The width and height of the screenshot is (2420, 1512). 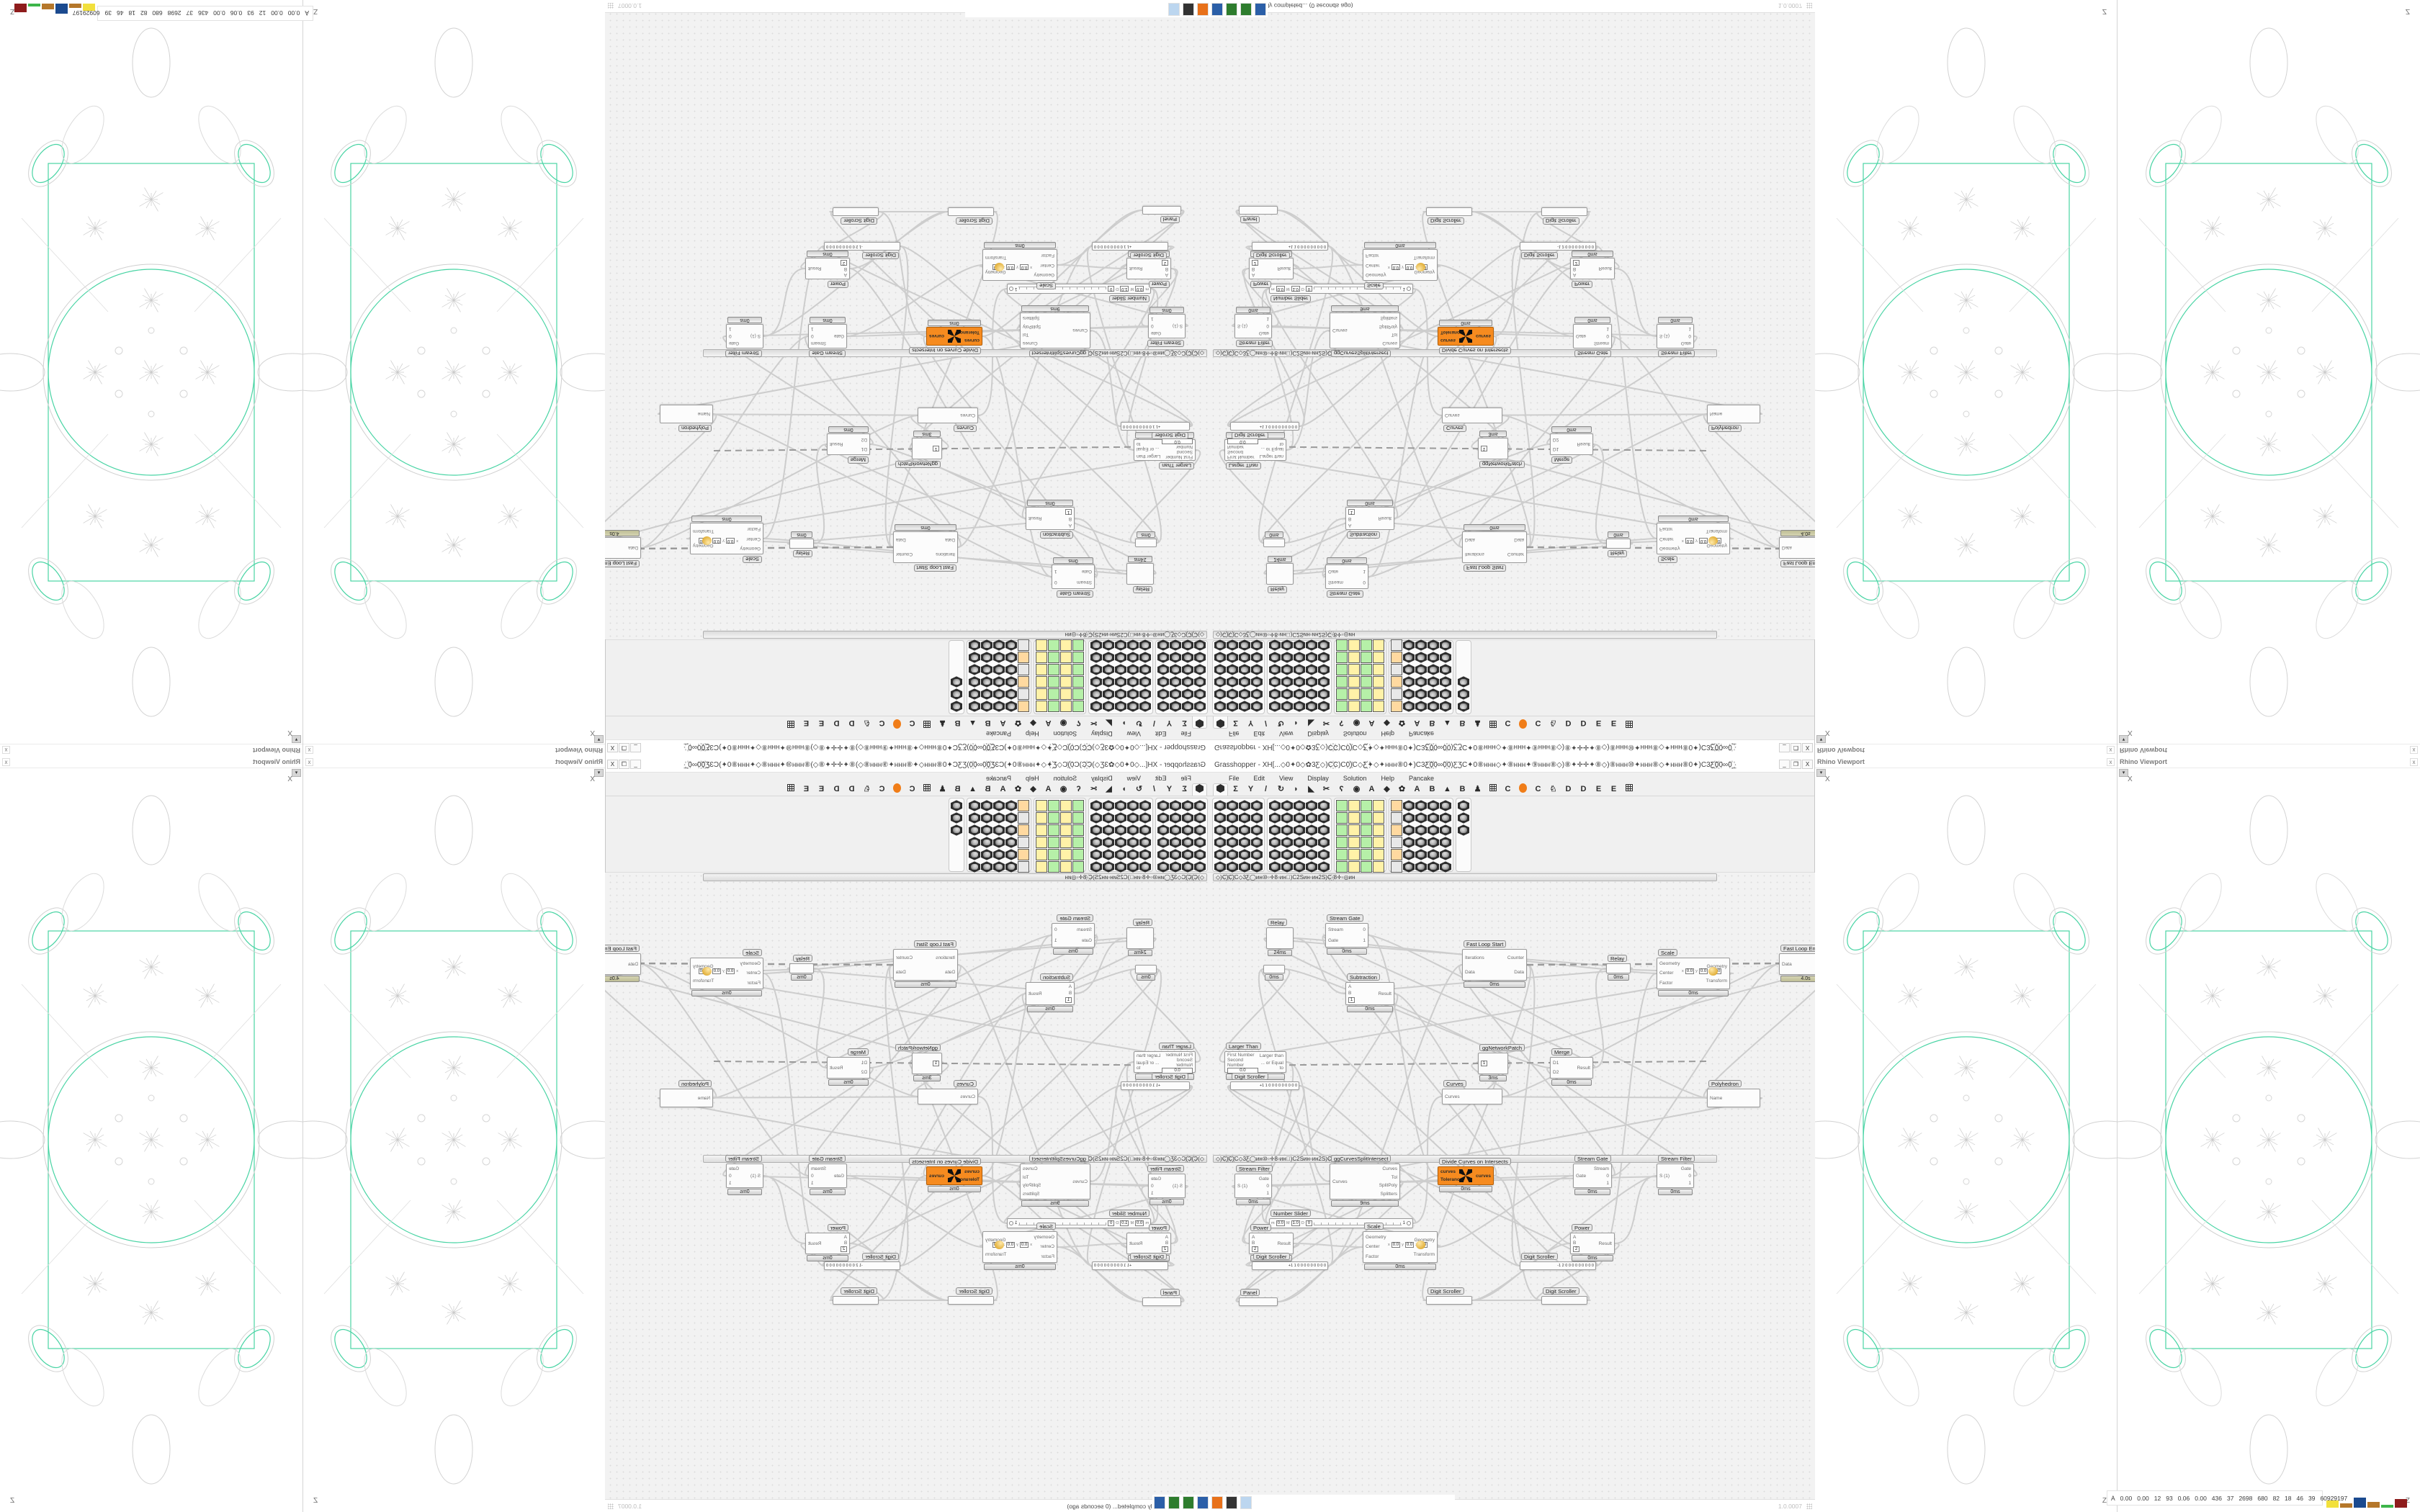 What do you see at coordinates (1523, 789) in the screenshot?
I see `ribbon-tab-orange-blob-icon` at bounding box center [1523, 789].